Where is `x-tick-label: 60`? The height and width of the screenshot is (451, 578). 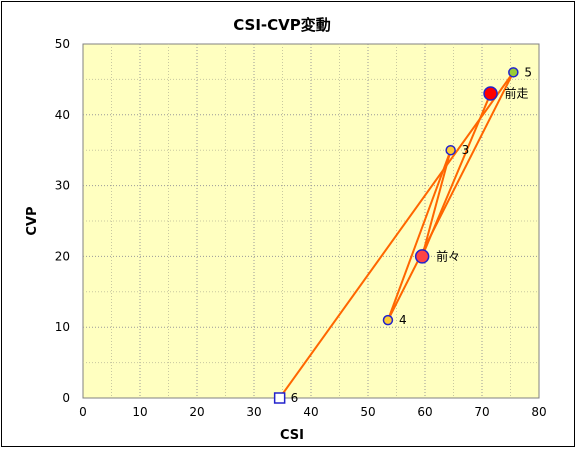 x-tick-label: 60 is located at coordinates (424, 412).